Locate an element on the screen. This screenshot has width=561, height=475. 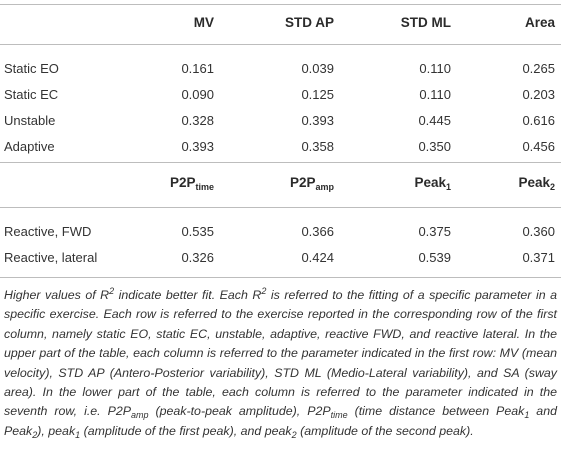
cell-std-ap: 0.393 is located at coordinates (317, 120).